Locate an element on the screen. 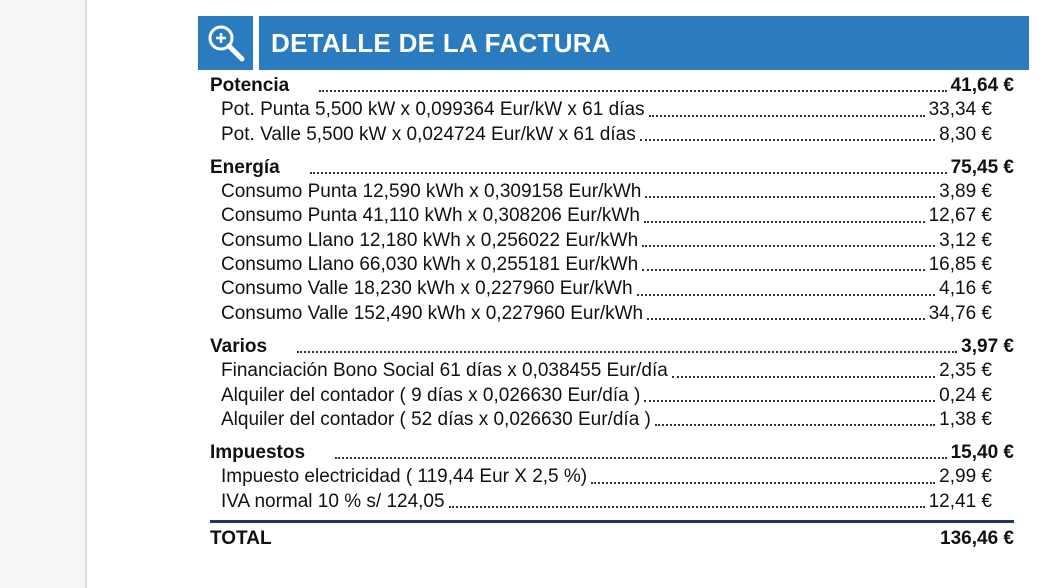  line-item-label: IVA normal 10 % s/ 124,05 is located at coordinates (333, 501).